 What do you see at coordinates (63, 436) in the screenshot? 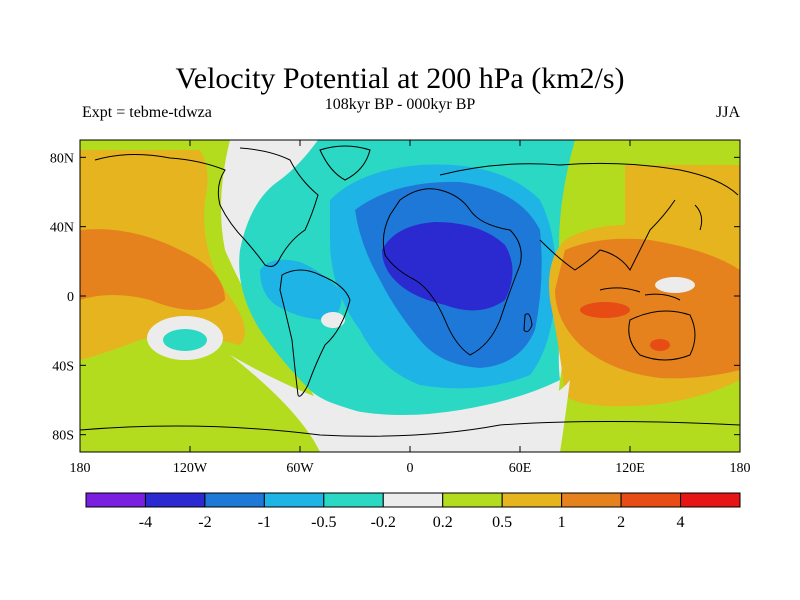
I see `y-tick-label: 80S` at bounding box center [63, 436].